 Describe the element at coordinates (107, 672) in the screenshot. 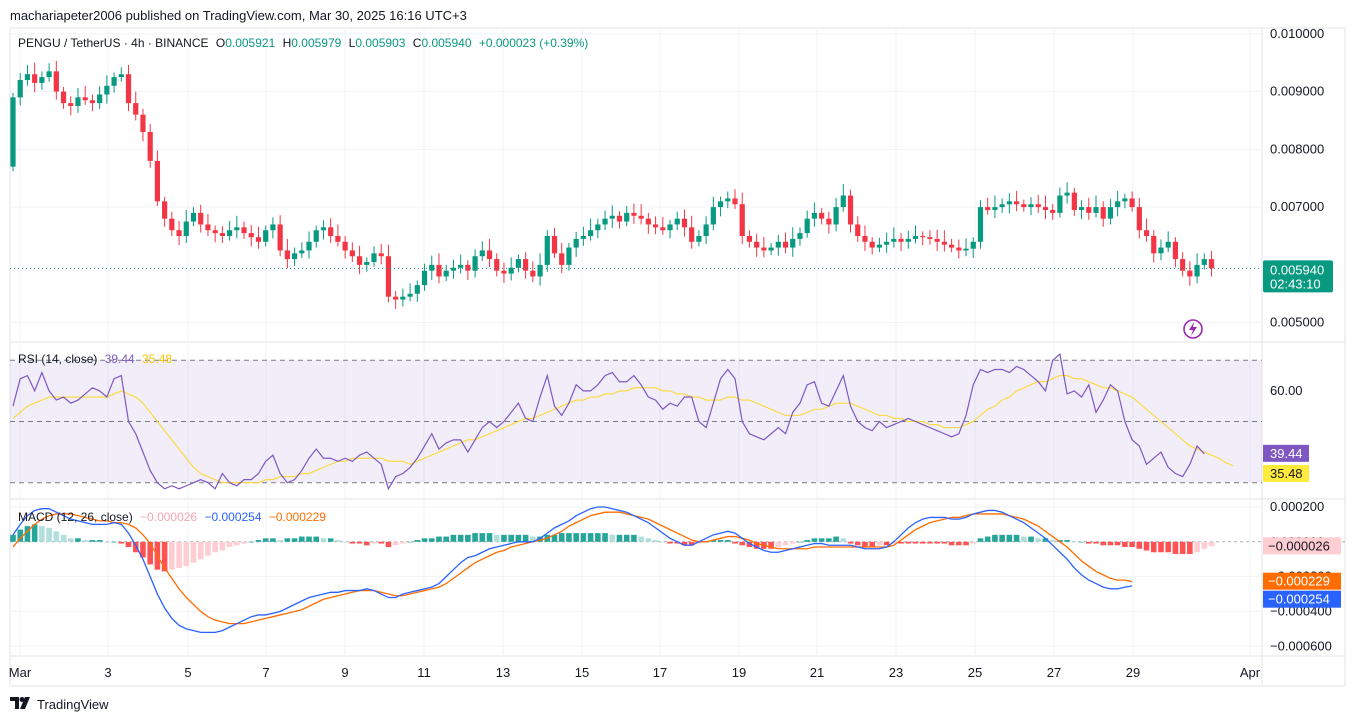

I see `x-tick-label: 3` at that location.